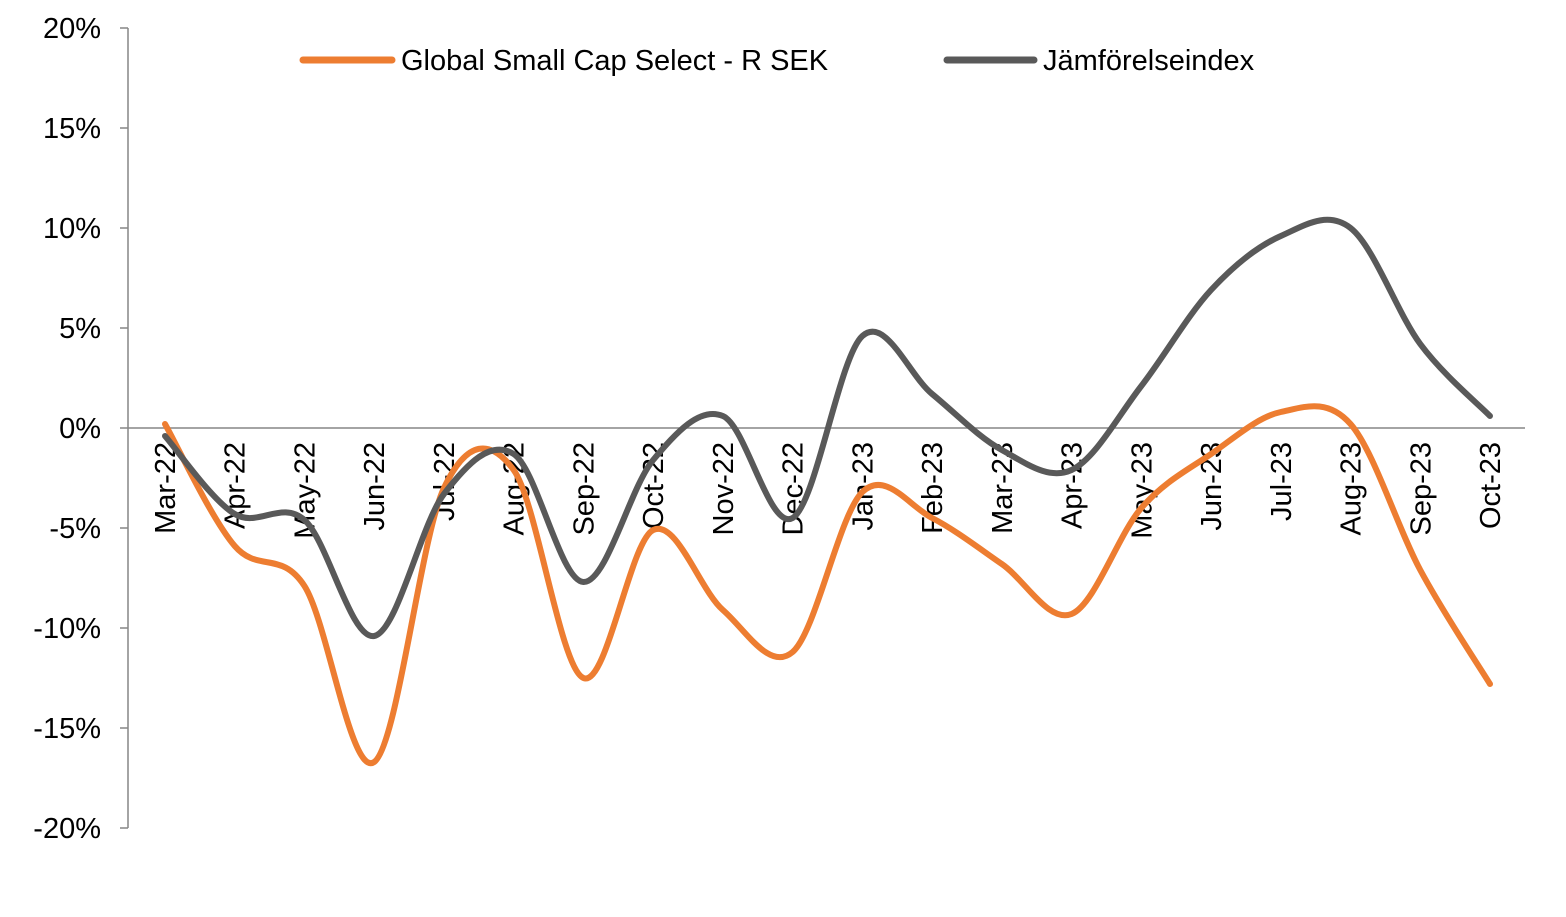 This screenshot has height=917, width=1566. I want to click on x-tick-label: Jul-23, so click(1282, 481).